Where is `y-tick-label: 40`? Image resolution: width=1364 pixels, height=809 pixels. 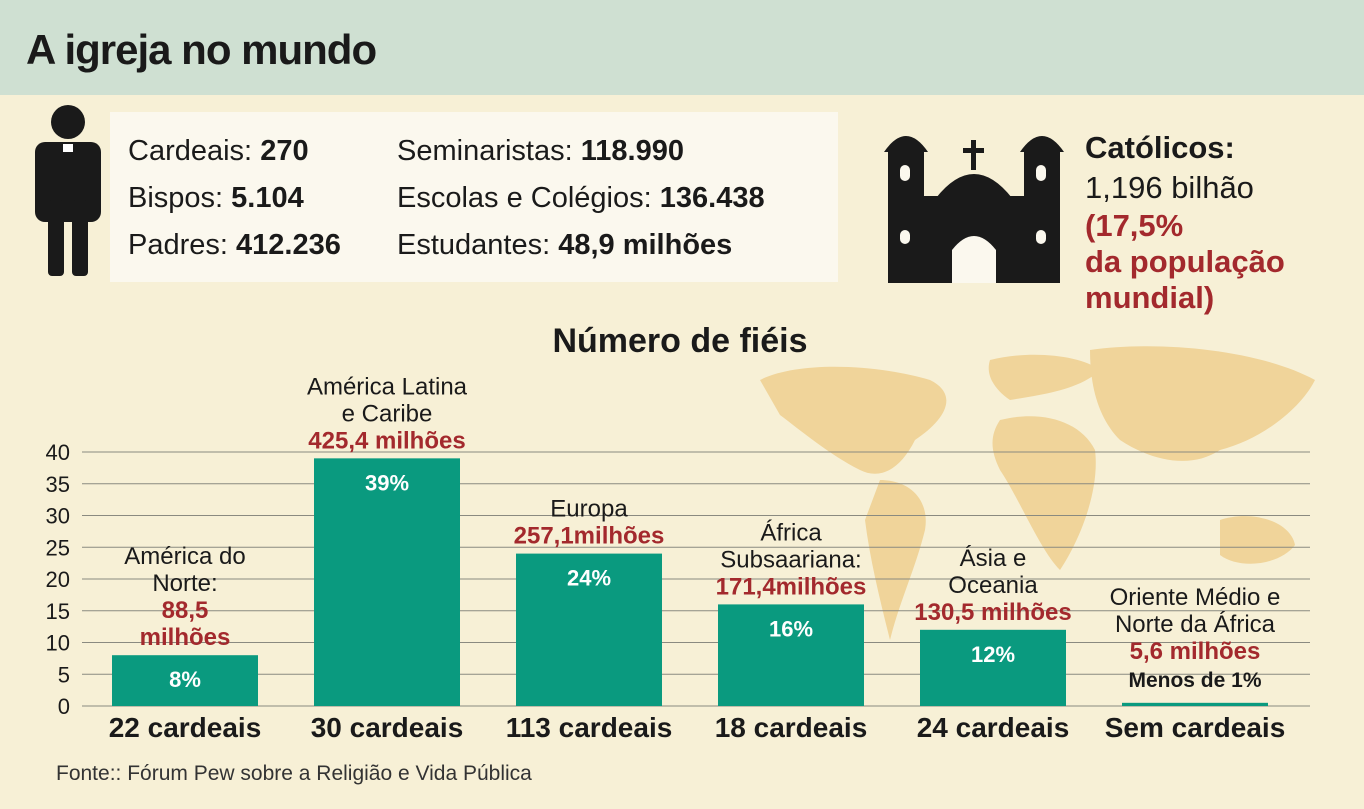 y-tick-label: 40 is located at coordinates (58, 452).